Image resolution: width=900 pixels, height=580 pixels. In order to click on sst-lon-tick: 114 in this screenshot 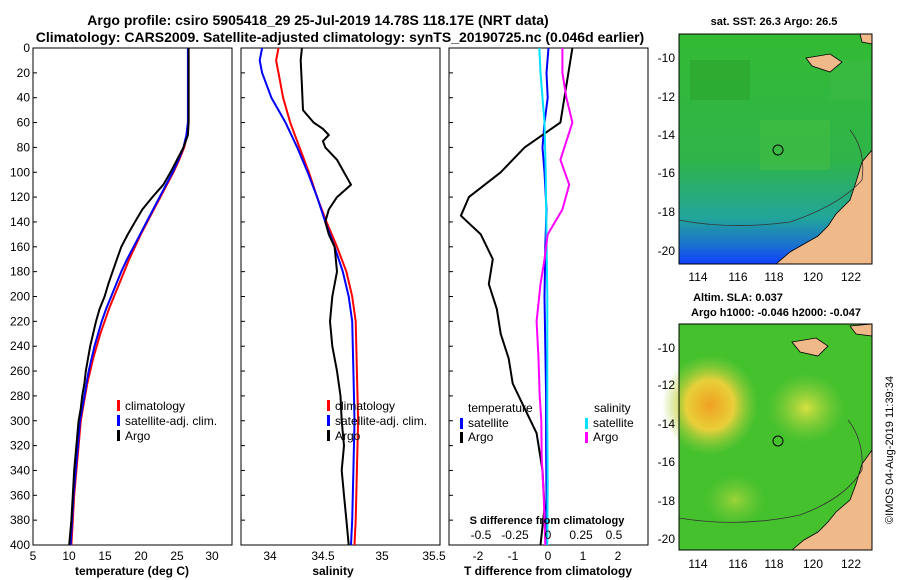, I will do `click(697, 277)`.